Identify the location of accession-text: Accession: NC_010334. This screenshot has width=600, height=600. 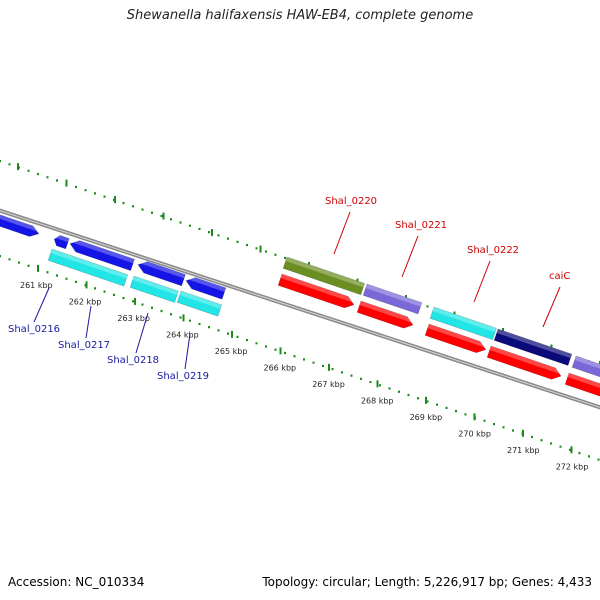
(76, 582).